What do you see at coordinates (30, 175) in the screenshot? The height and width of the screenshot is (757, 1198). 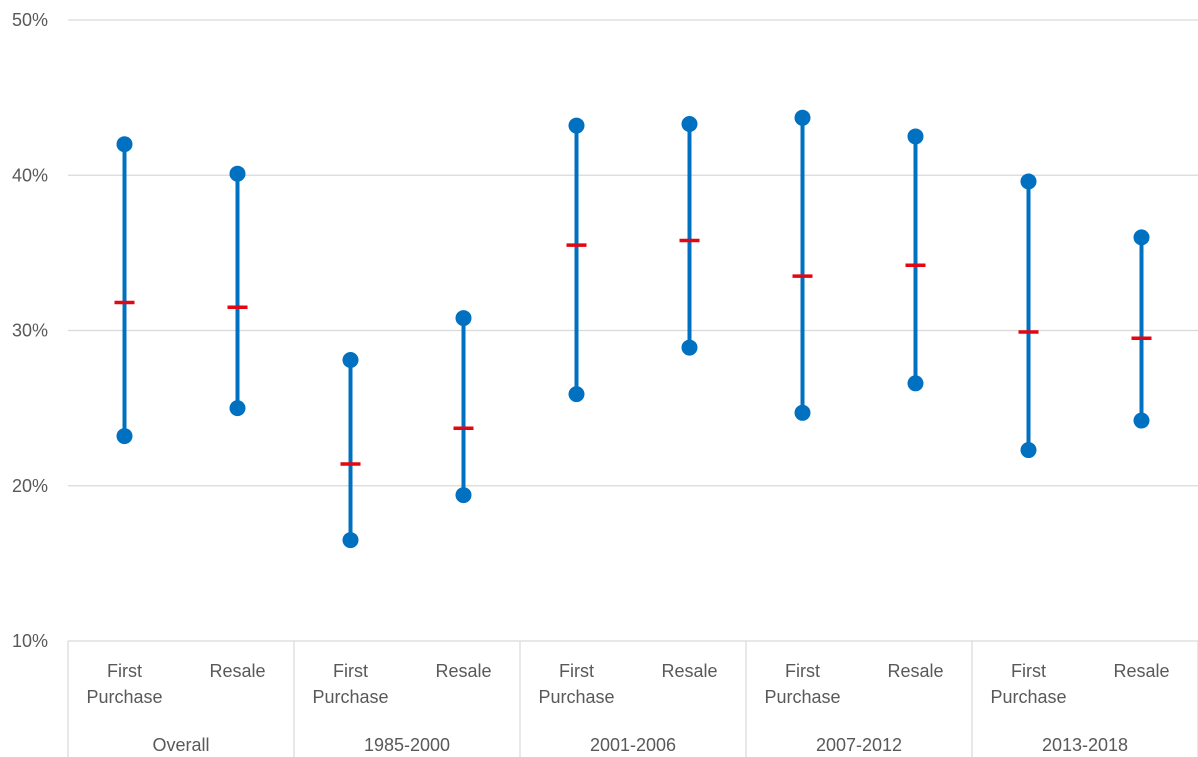 I see `y-tick-label: 40%` at bounding box center [30, 175].